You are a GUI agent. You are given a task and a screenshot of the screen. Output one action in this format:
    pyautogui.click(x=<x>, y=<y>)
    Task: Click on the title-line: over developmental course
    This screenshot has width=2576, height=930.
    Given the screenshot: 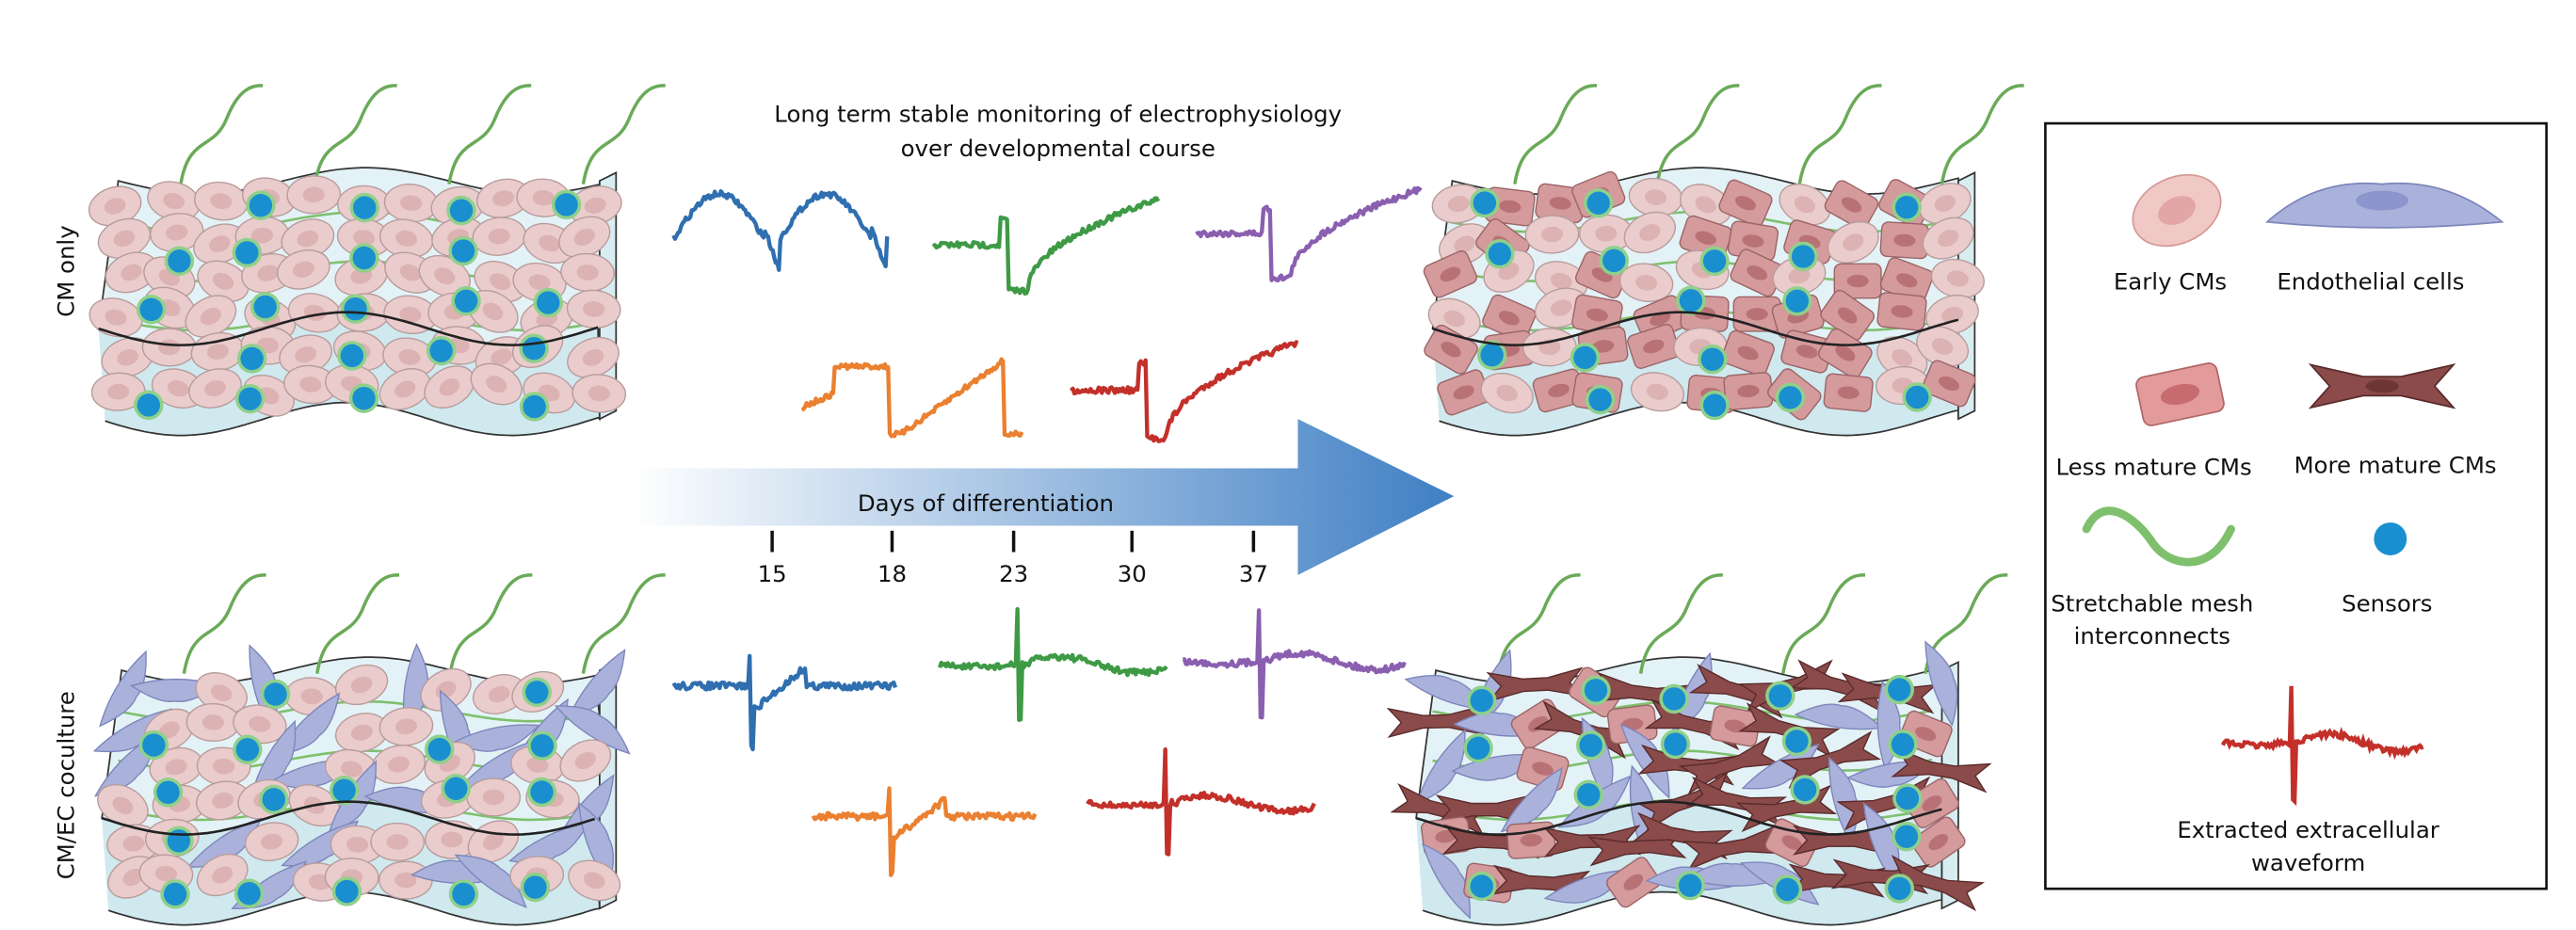 What is the action you would take?
    pyautogui.click(x=1058, y=148)
    